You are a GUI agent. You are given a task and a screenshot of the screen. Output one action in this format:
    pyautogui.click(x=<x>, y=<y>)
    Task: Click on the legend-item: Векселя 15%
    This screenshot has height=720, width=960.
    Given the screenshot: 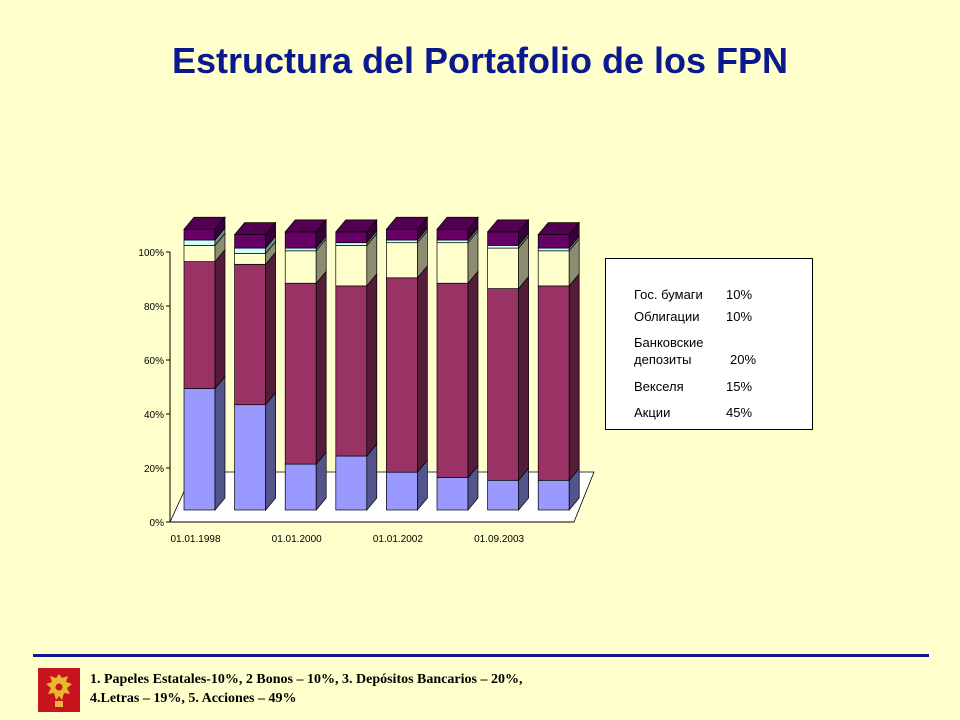 What is the action you would take?
    pyautogui.click(x=719, y=387)
    